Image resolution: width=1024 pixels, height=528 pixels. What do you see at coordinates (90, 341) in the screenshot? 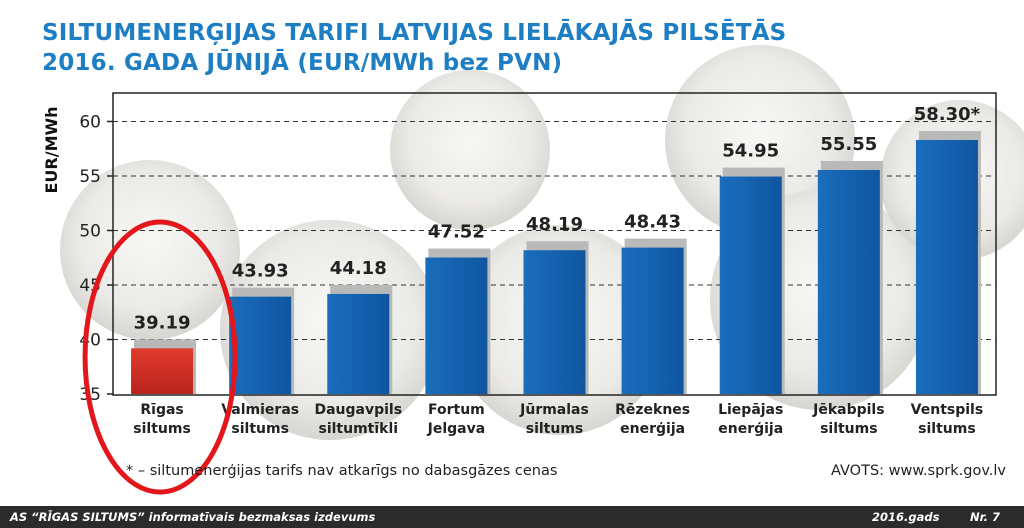
I see `y-tick-label: 40` at bounding box center [90, 341].